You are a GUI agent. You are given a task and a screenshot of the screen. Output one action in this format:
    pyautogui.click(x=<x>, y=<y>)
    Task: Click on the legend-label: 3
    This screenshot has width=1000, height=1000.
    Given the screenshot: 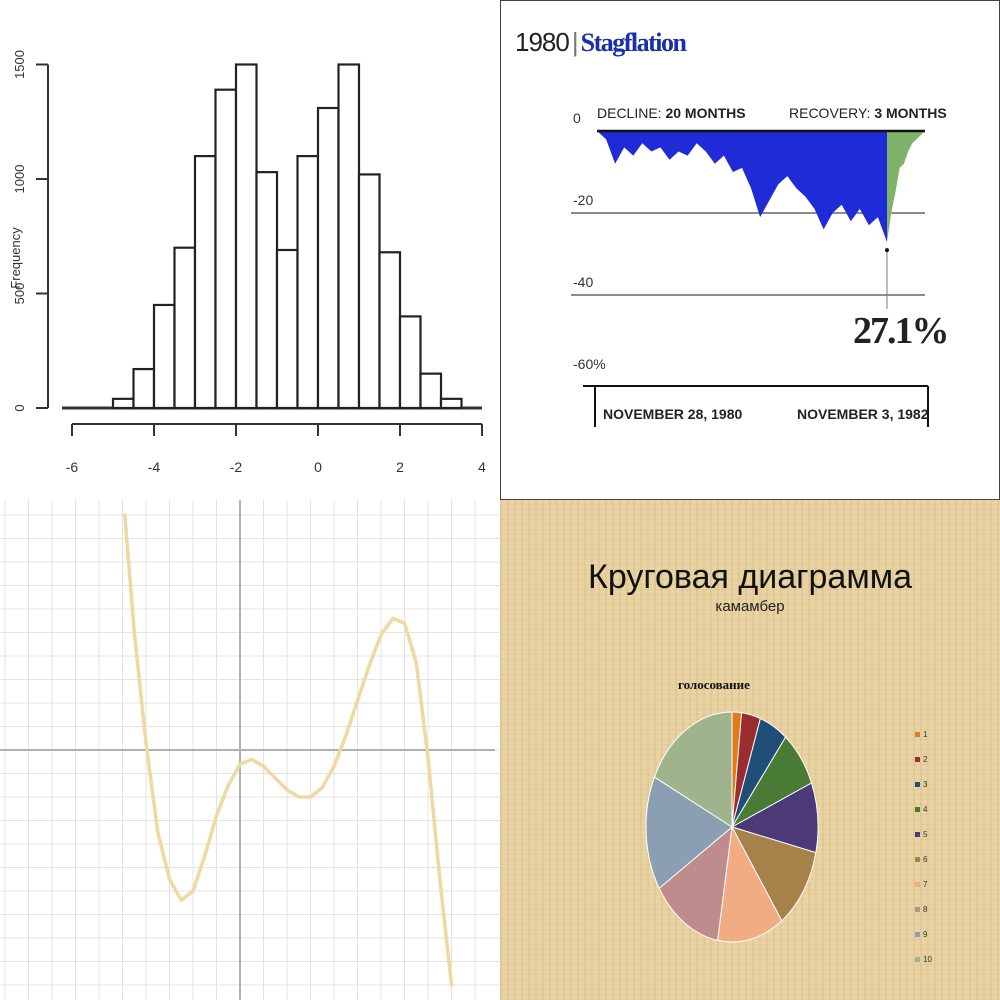 What is the action you would take?
    pyautogui.click(x=925, y=784)
    